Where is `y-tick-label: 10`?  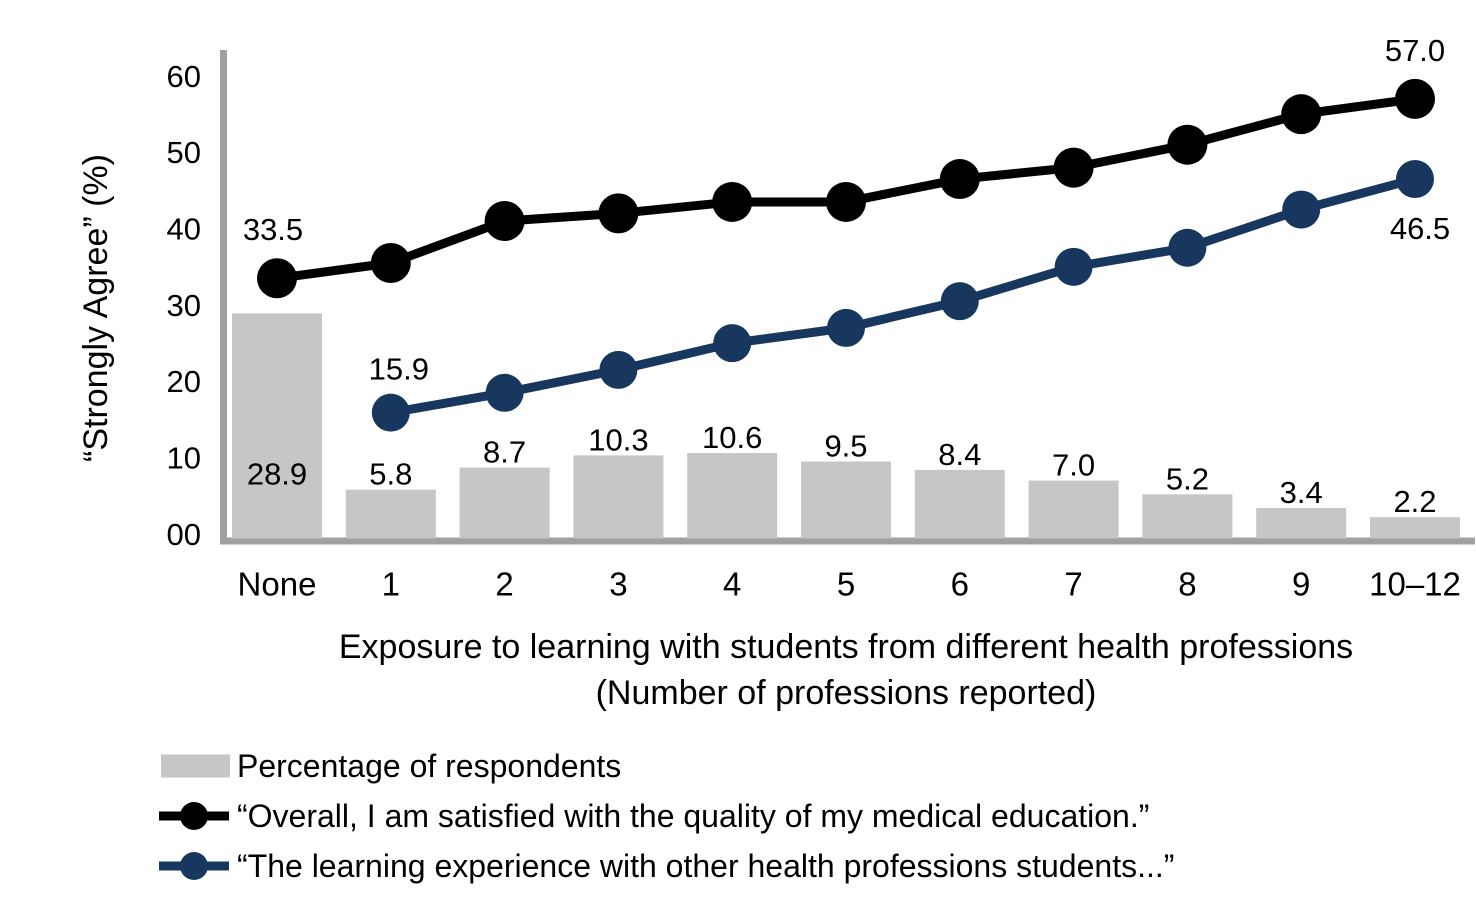
y-tick-label: 10 is located at coordinates (184, 458).